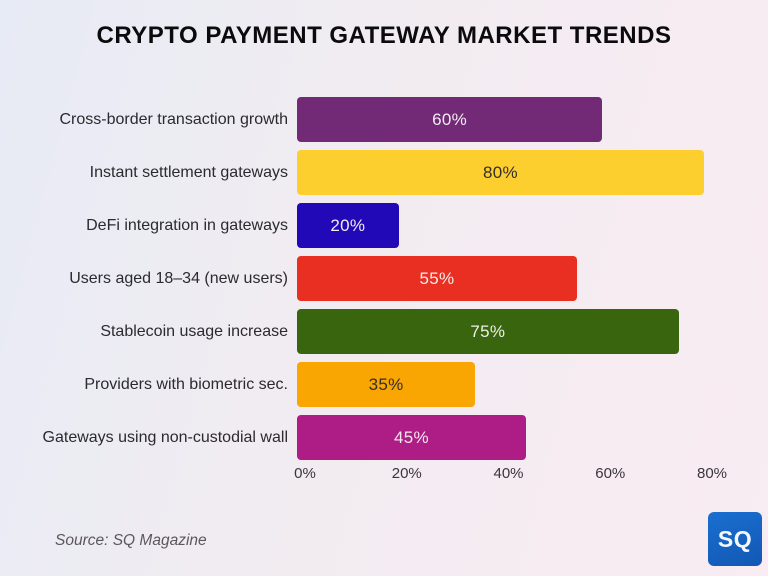 This screenshot has width=768, height=576. Describe the element at coordinates (610, 473) in the screenshot. I see `x-axis-tick: 60%` at that location.